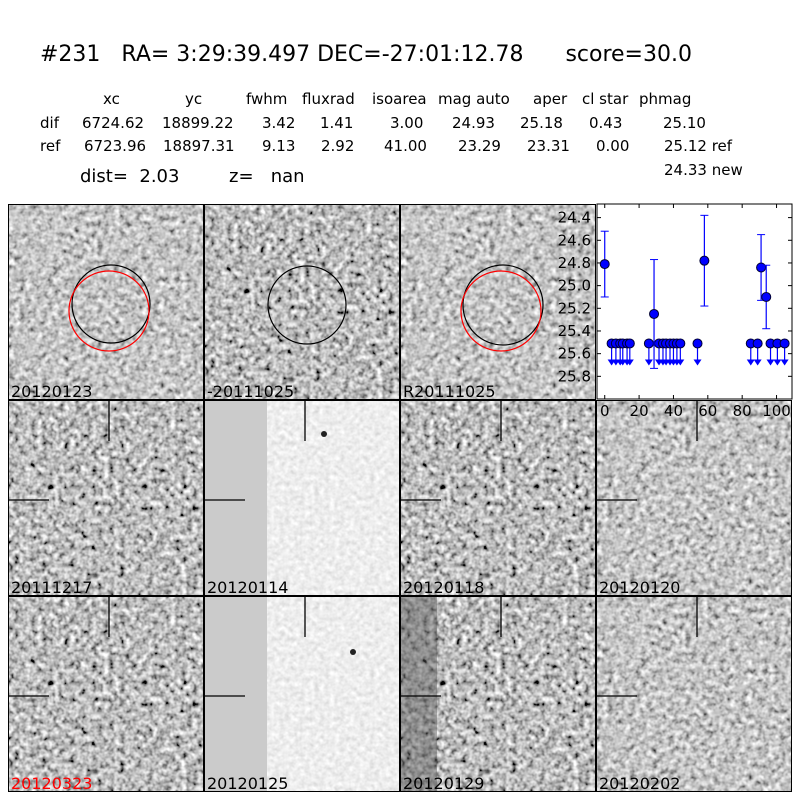  Describe the element at coordinates (399, 99) in the screenshot. I see `col-isoarea: isoarea` at that location.